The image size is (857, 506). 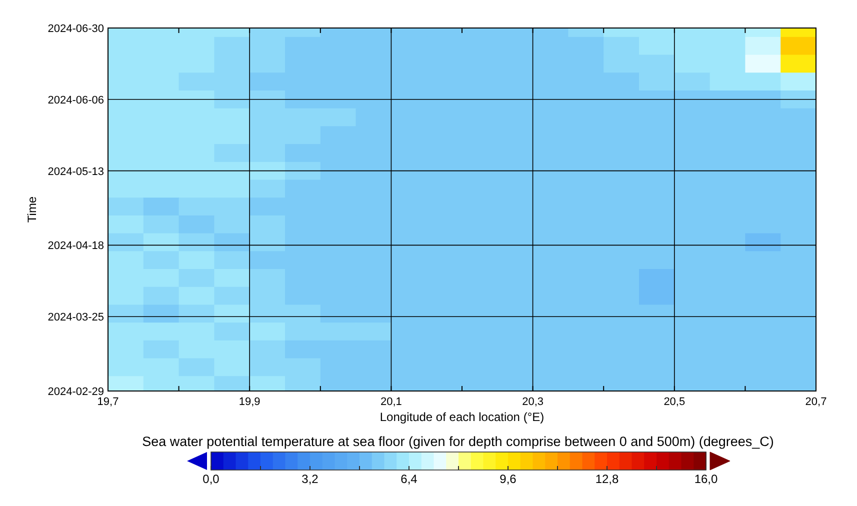 I want to click on x-tick-label: 20,7, so click(x=816, y=402).